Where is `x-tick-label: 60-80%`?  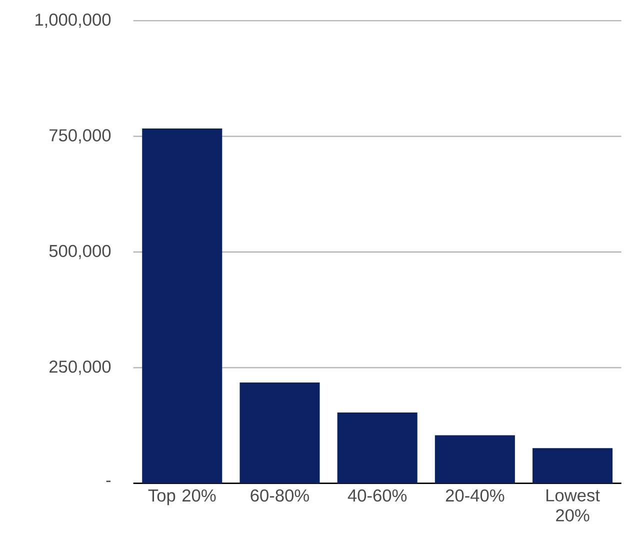
x-tick-label: 60-80% is located at coordinates (279, 495).